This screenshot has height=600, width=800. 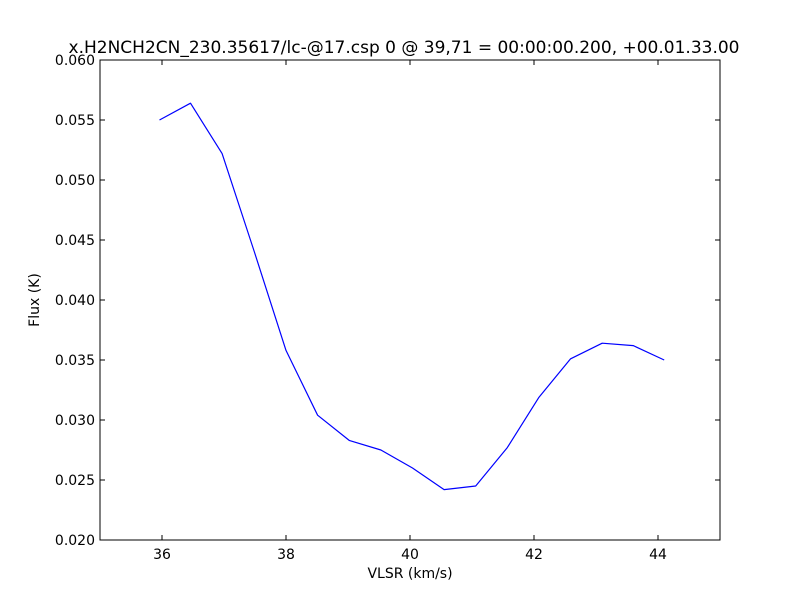 What do you see at coordinates (409, 574) in the screenshot?
I see `x-axis-label: VLSR (km/s)` at bounding box center [409, 574].